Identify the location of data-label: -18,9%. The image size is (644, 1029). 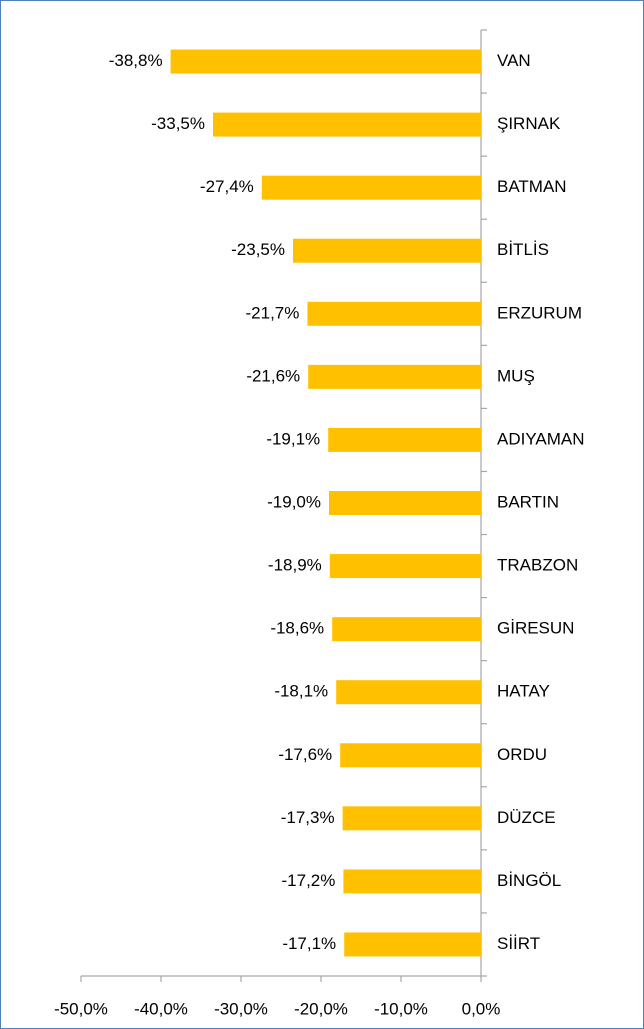
(295, 565).